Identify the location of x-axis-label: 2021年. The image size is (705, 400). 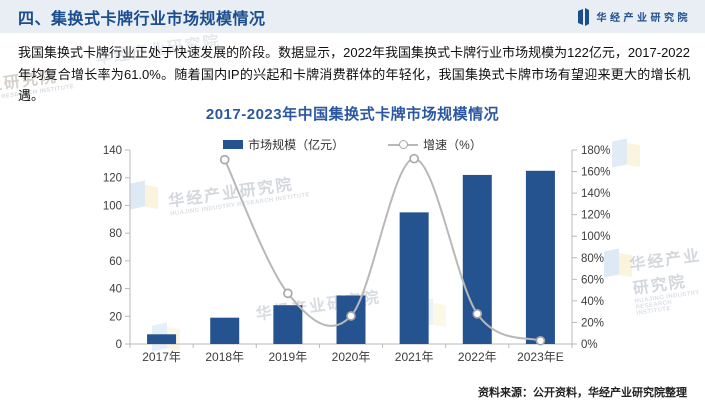
(414, 357).